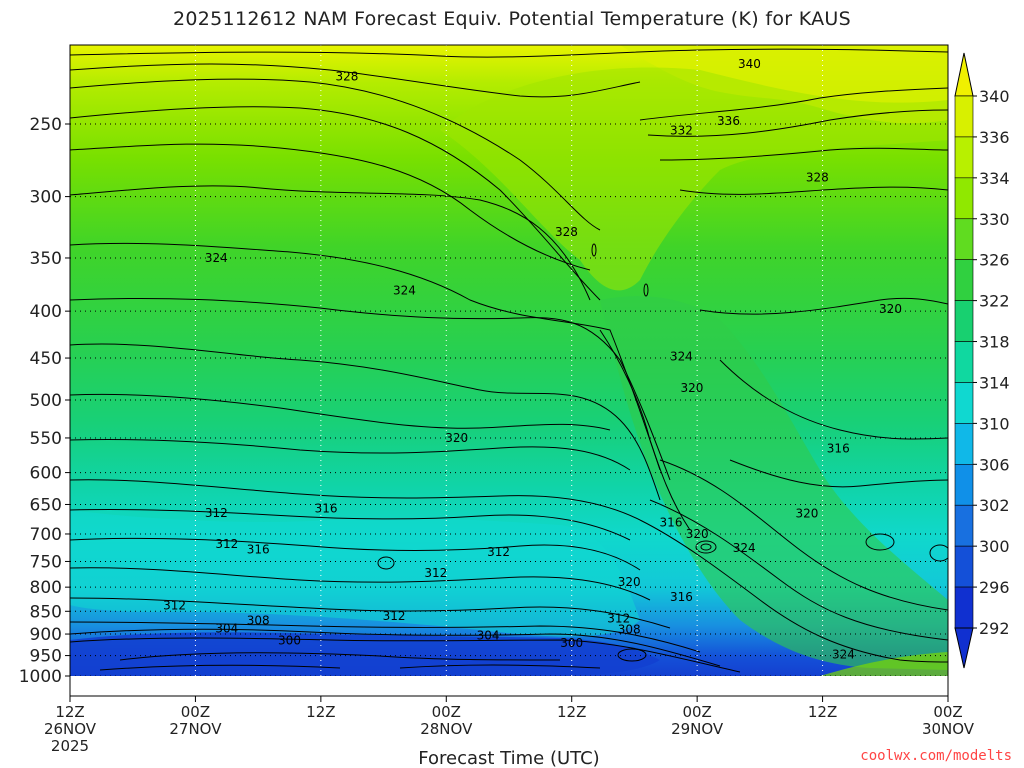 Image resolution: width=1024 pixels, height=768 pixels. Describe the element at coordinates (46, 312) in the screenshot. I see `y-tick-label: 400` at that location.